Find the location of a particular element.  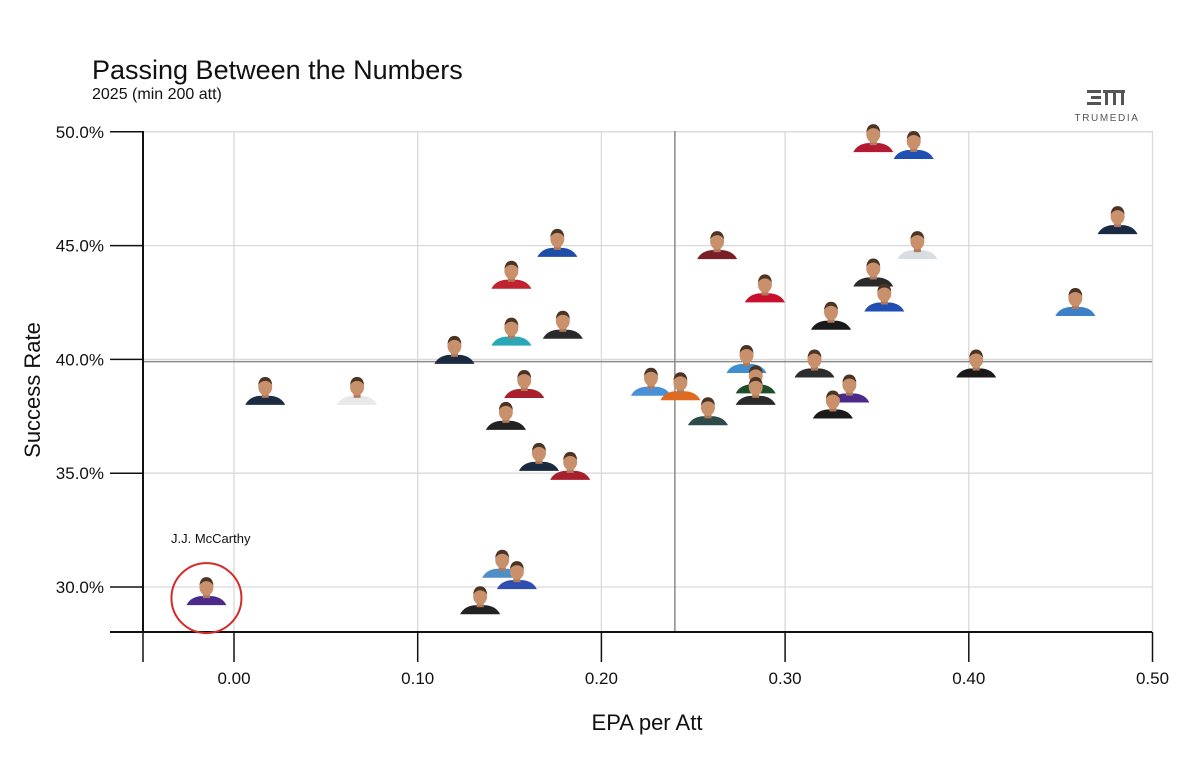

x-tick-label: 0.00 is located at coordinates (233, 678).